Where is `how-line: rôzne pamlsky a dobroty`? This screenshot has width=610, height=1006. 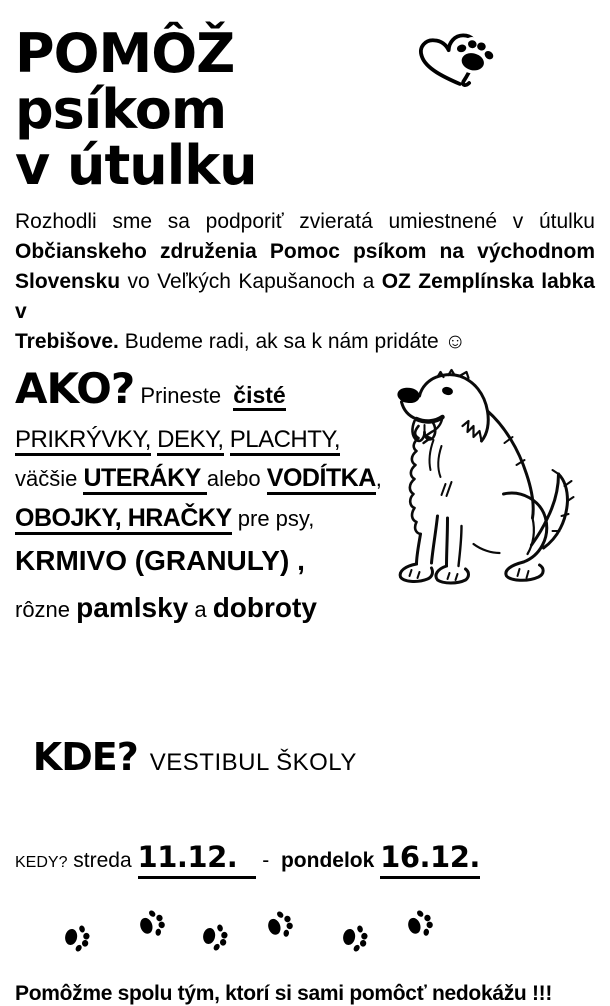
how-line: rôzne pamlsky a dobroty is located at coordinates (199, 610).